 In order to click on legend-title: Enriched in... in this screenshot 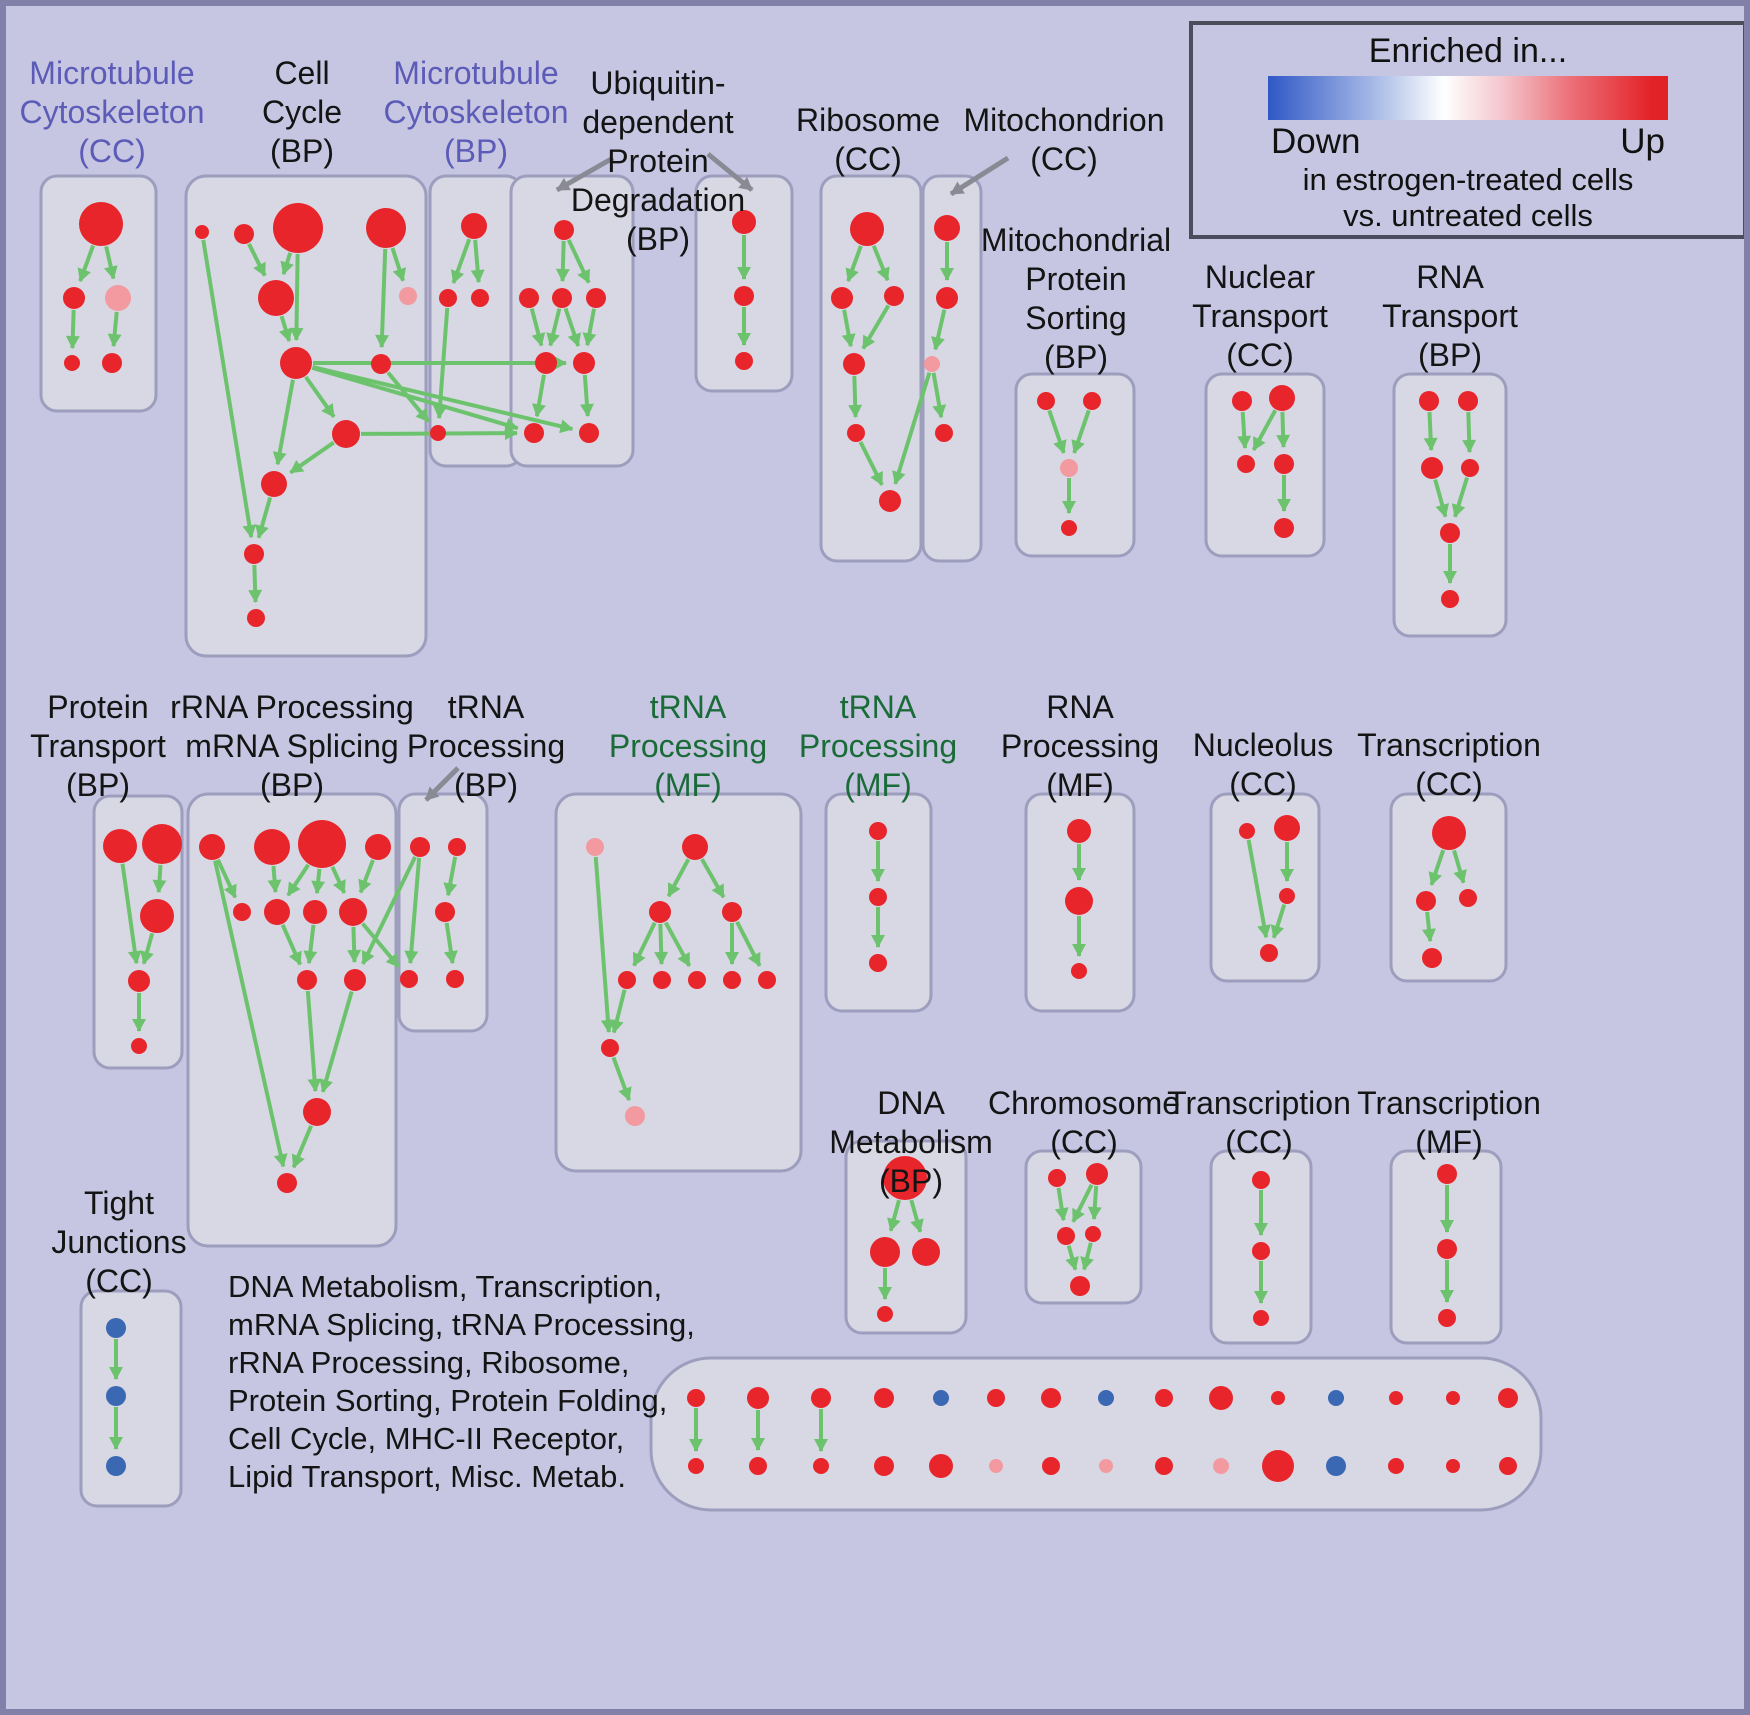, I will do `click(1468, 51)`.